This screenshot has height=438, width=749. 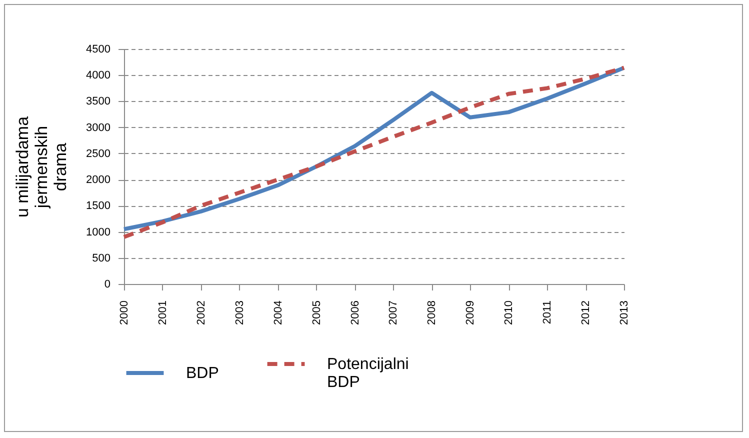 What do you see at coordinates (202, 373) in the screenshot?
I see `legend-label: BDP` at bounding box center [202, 373].